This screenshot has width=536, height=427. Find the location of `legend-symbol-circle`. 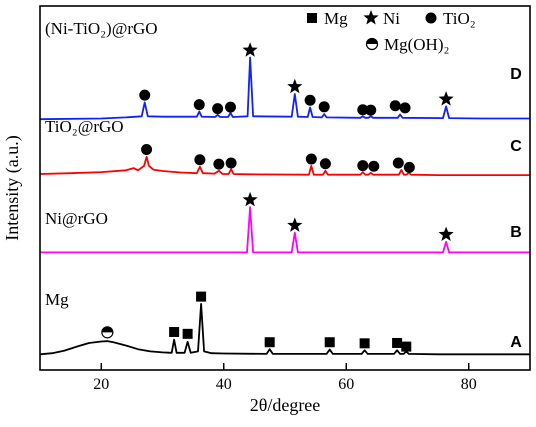

legend-symbol-circle is located at coordinates (431, 18).